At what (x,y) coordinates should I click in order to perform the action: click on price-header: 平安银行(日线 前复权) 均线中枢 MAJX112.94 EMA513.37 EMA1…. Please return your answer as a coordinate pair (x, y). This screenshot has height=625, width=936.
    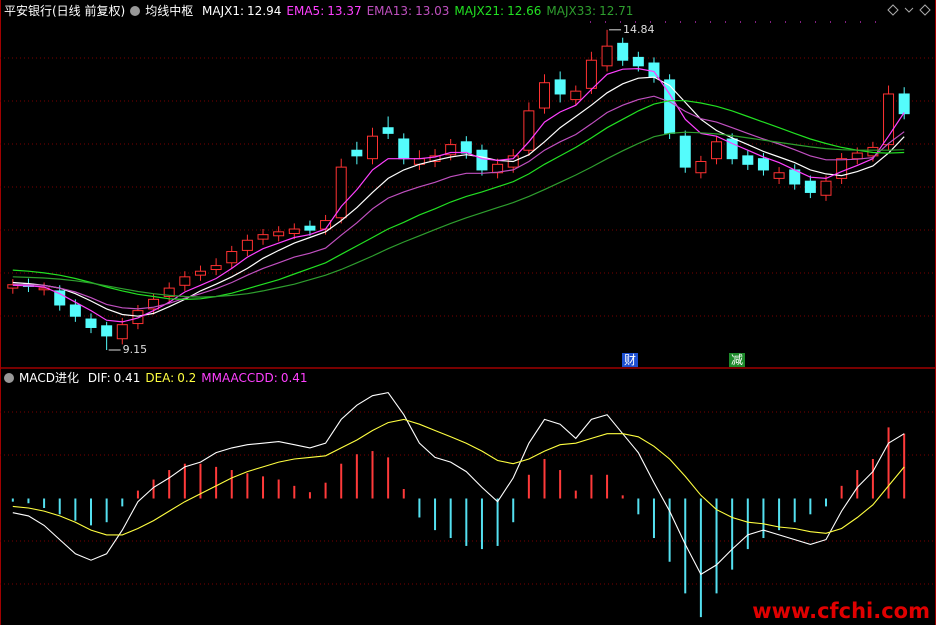
    Looking at the image, I should click on (321, 11).